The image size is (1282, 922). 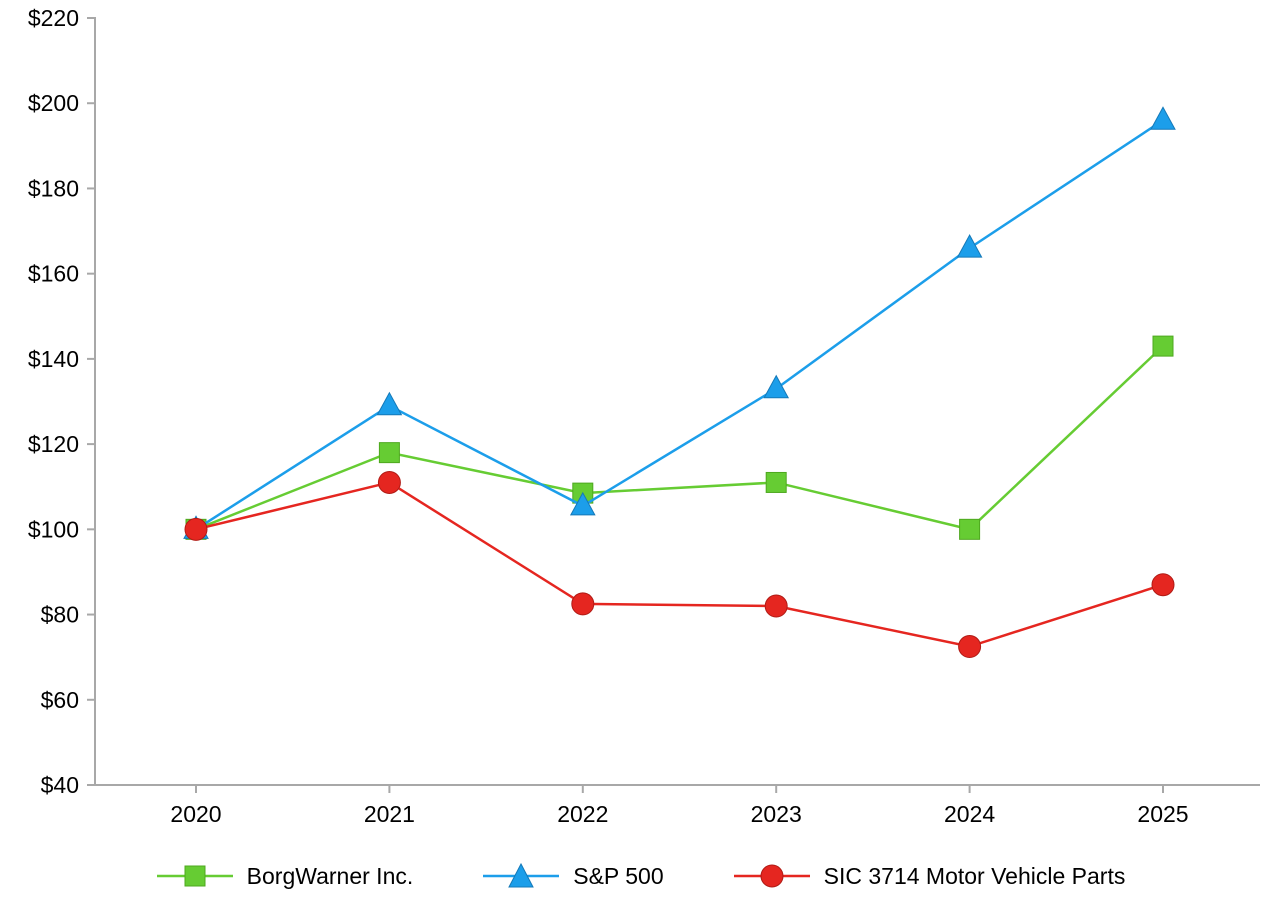 What do you see at coordinates (53, 359) in the screenshot?
I see `y-tick-label: $140` at bounding box center [53, 359].